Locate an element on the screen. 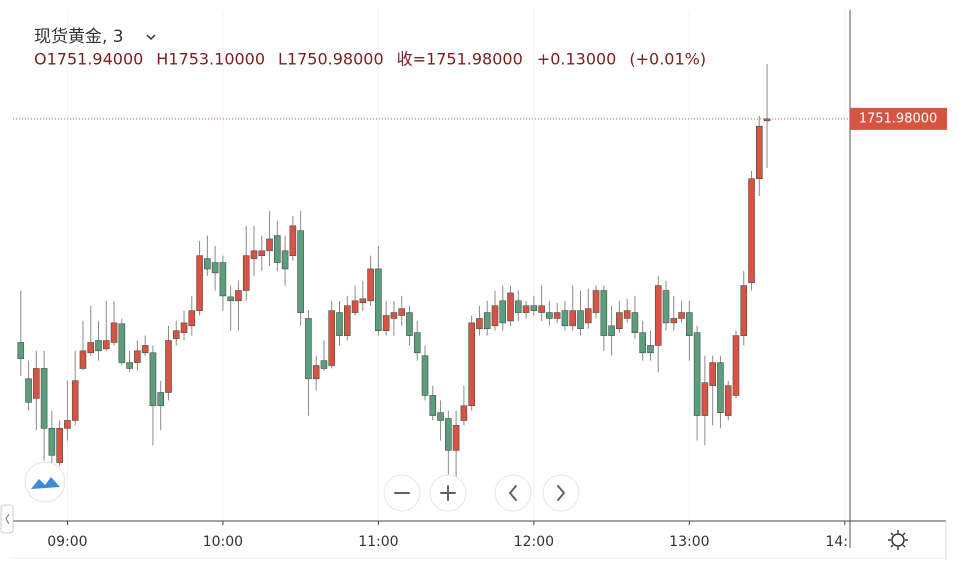  side-toggle is located at coordinates (7, 519).